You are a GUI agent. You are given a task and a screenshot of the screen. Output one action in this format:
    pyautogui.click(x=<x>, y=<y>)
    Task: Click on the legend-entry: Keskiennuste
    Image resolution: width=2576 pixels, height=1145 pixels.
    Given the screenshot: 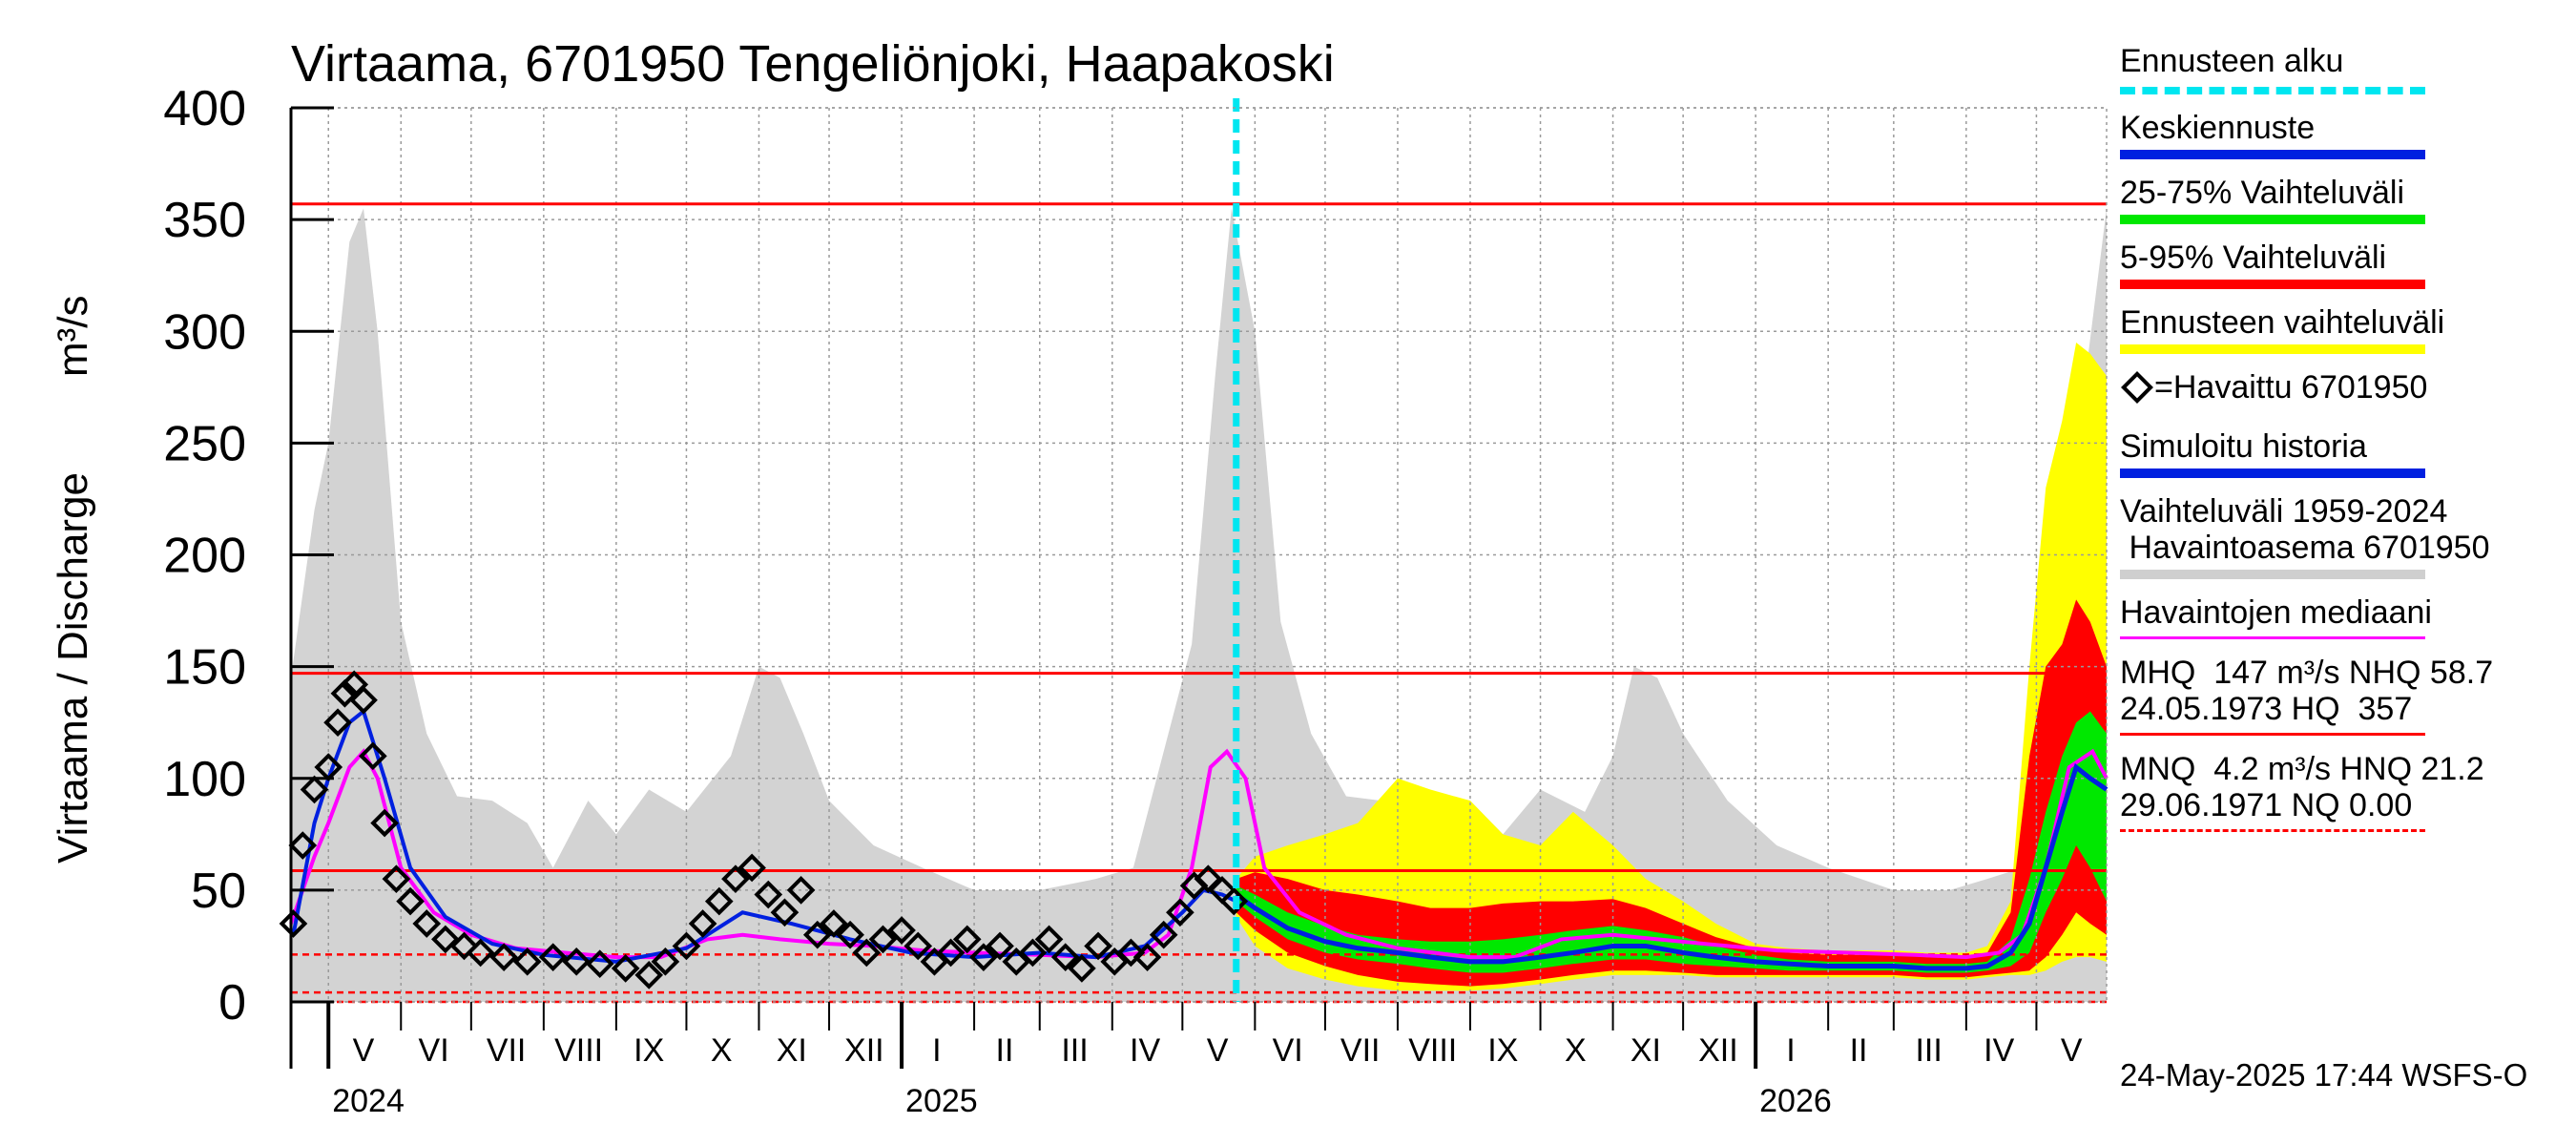 What is the action you would take?
    pyautogui.click(x=2344, y=134)
    